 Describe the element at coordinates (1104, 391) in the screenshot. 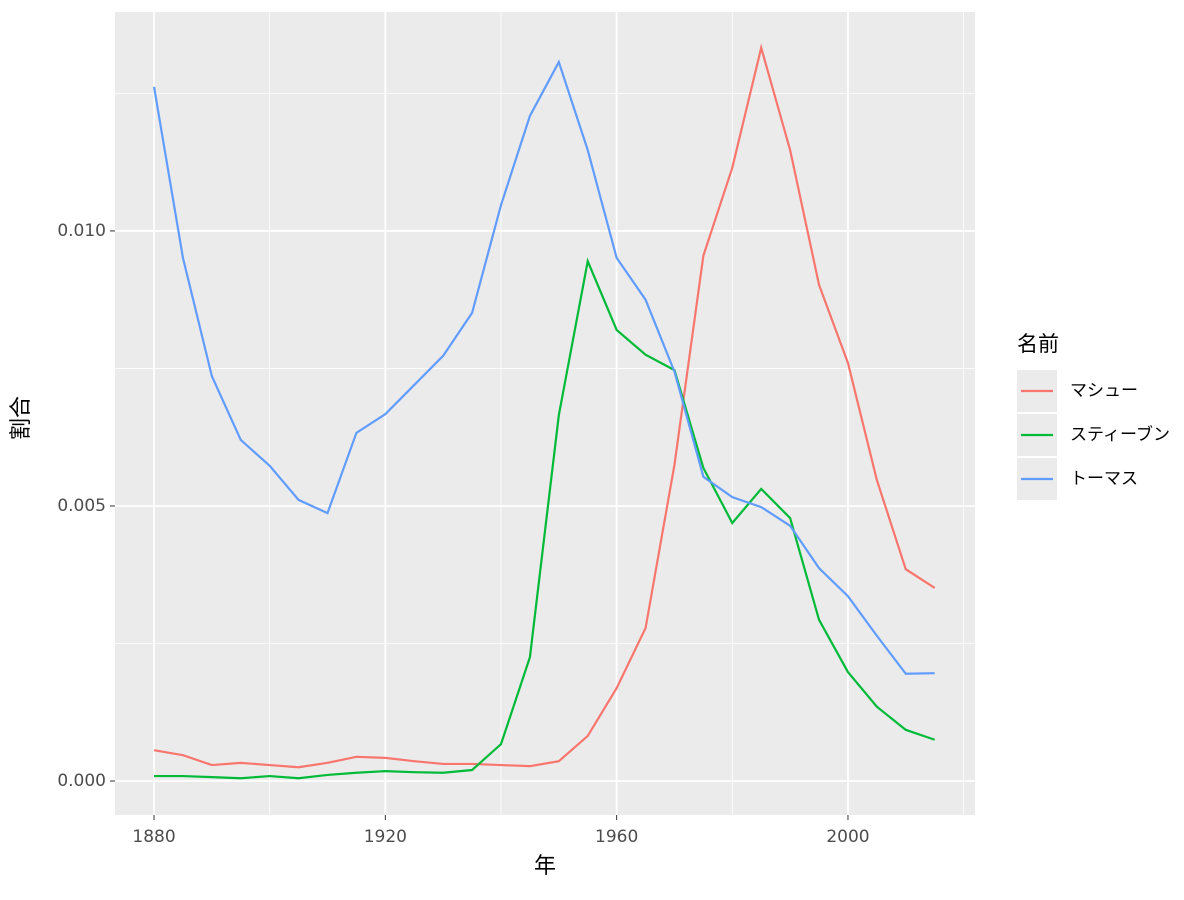

I see `legend-label: マシュー` at that location.